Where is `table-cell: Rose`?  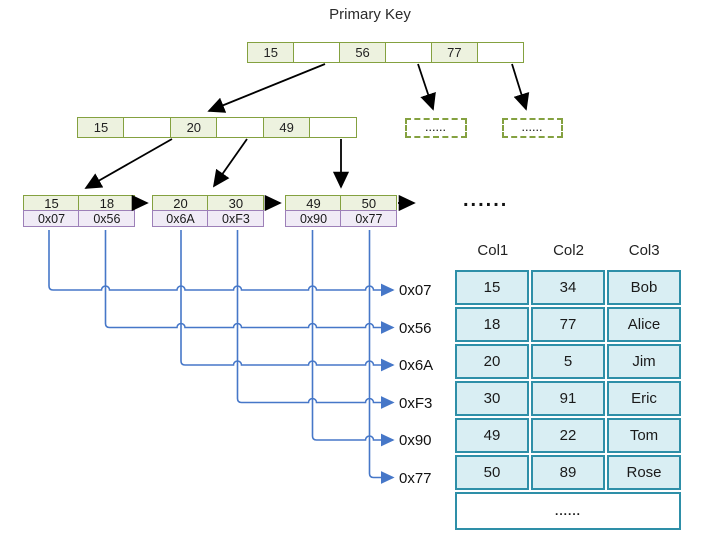
table-cell: Rose is located at coordinates (644, 472).